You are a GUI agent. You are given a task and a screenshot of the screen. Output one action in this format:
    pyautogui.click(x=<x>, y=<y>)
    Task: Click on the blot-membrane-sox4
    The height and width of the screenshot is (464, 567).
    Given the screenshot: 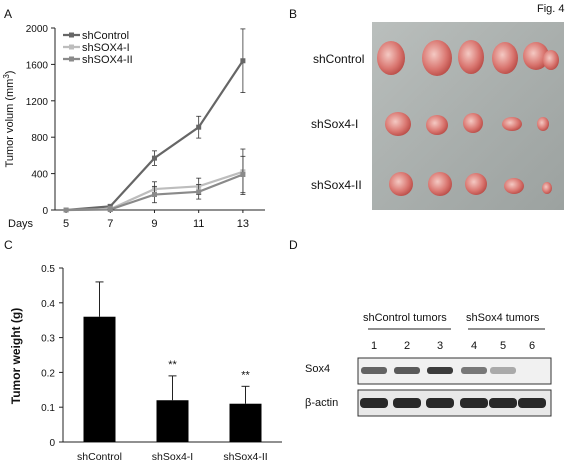 What is the action you would take?
    pyautogui.click(x=454, y=371)
    